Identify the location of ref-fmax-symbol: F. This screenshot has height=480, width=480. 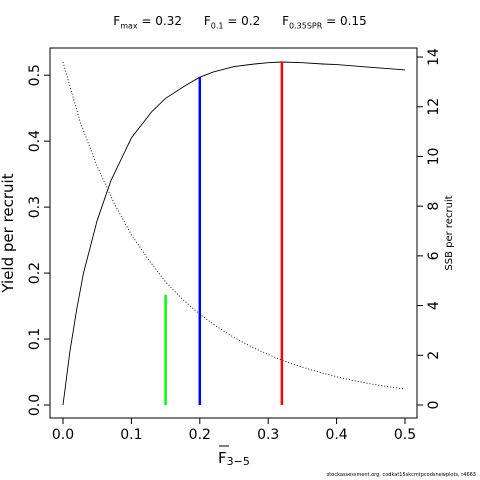
(117, 21).